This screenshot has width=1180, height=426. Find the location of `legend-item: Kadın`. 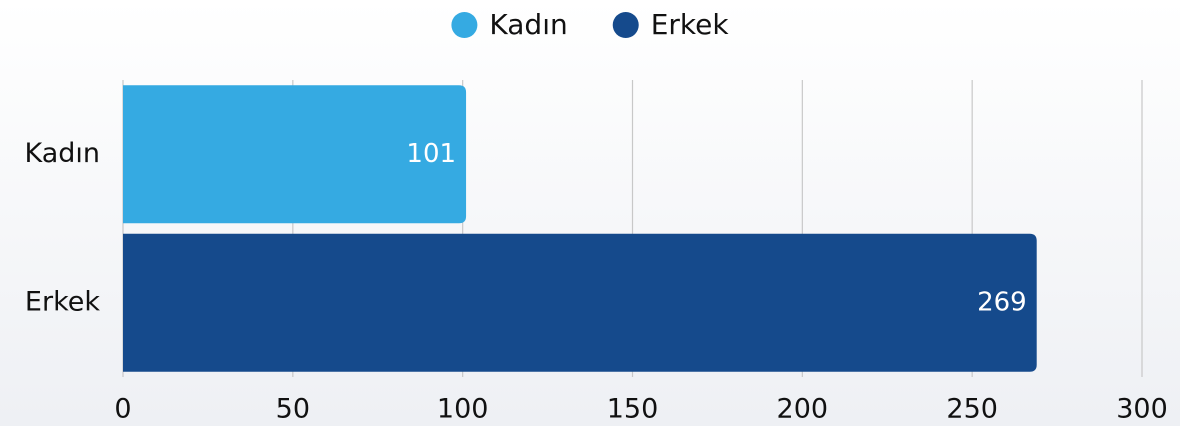

legend-item: Kadın is located at coordinates (509, 24).